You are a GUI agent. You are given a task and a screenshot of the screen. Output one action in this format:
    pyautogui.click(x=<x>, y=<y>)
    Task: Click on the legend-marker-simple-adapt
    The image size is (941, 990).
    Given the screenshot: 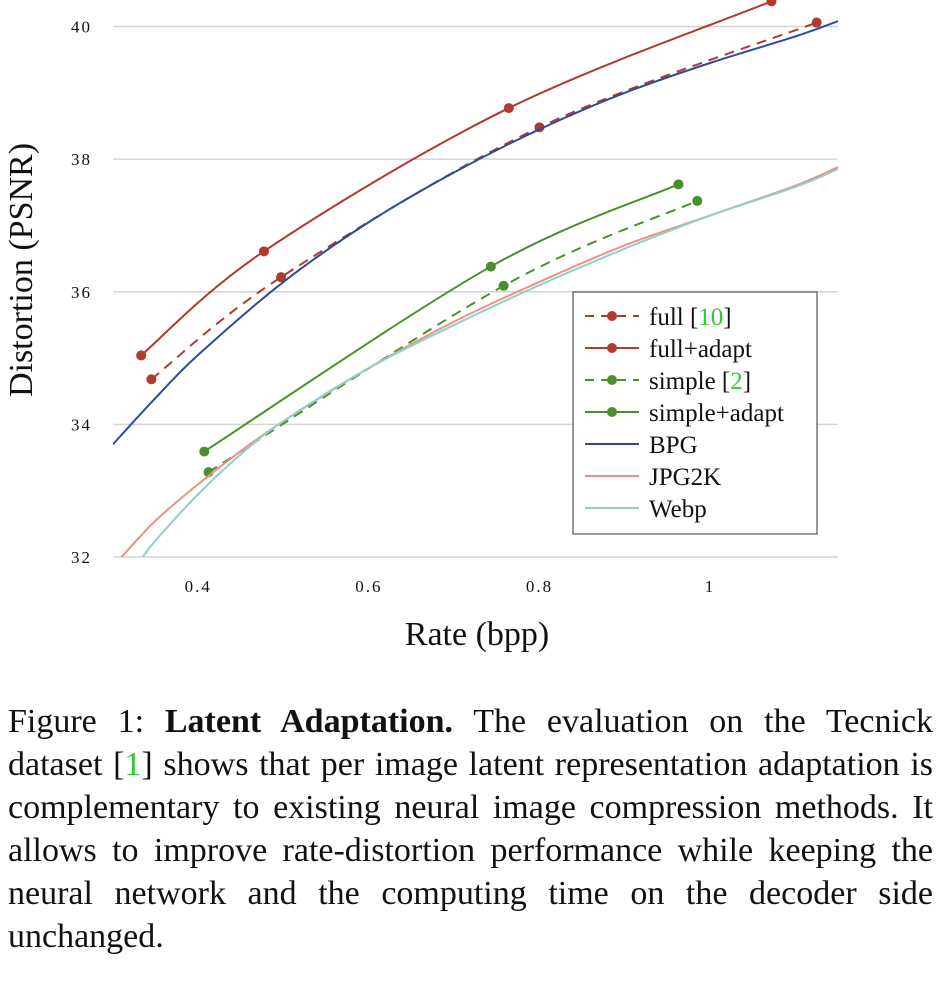 What is the action you would take?
    pyautogui.click(x=612, y=412)
    